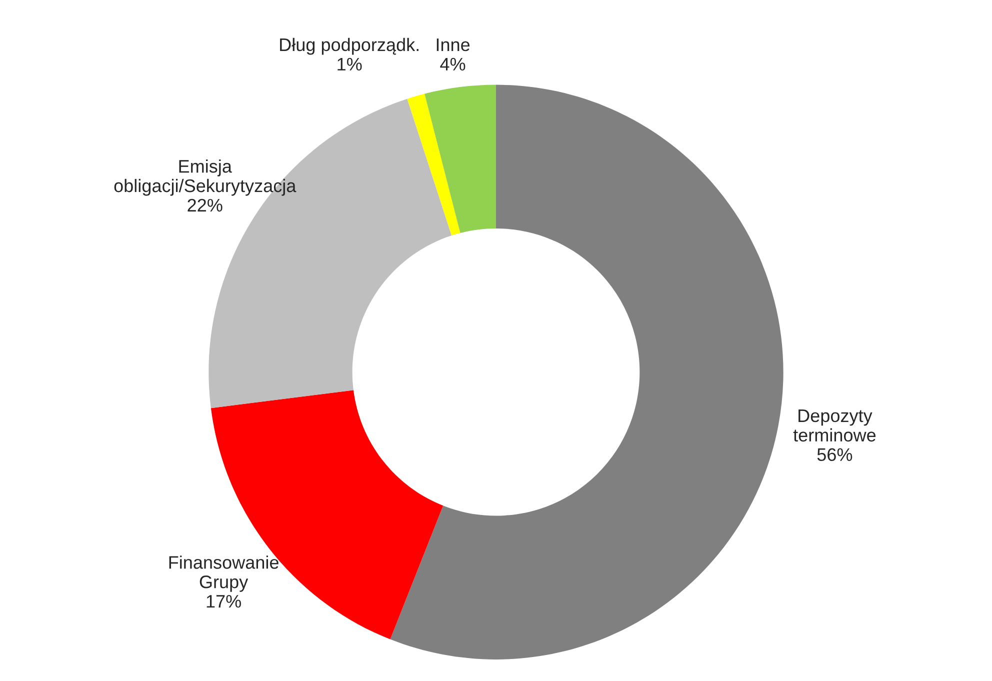  Describe the element at coordinates (834, 426) in the screenshot. I see `slice-label: Depozyty terminowe` at that location.